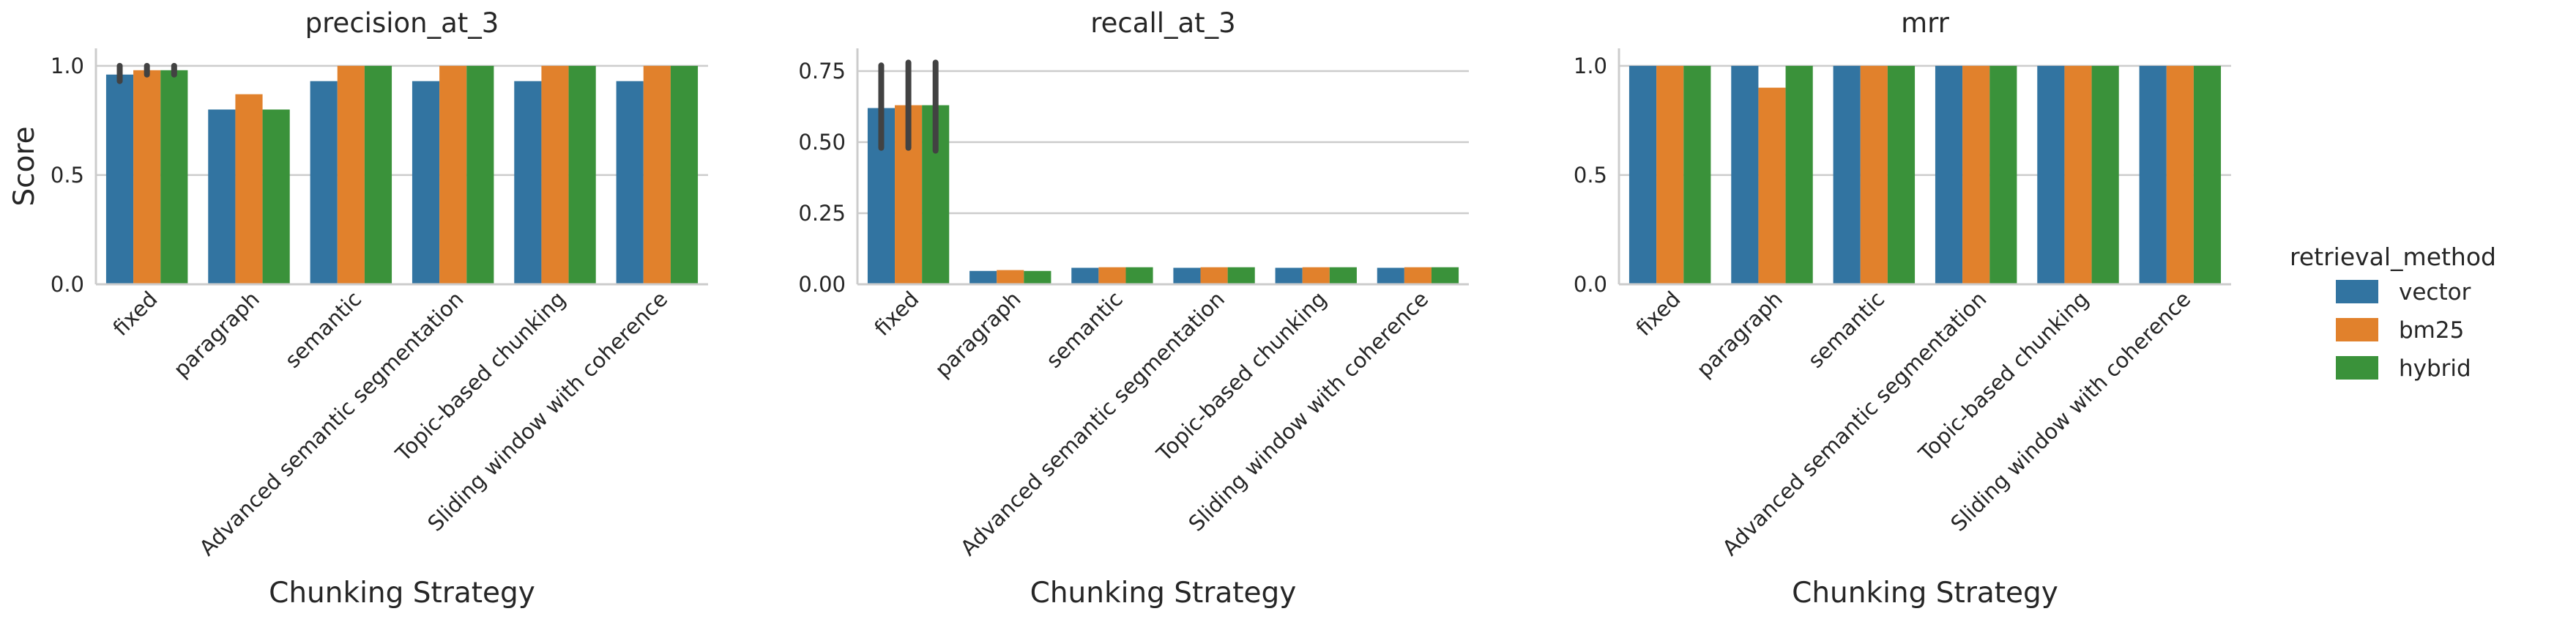  What do you see at coordinates (822, 213) in the screenshot?
I see `y-tick-label: 0.25` at bounding box center [822, 213].